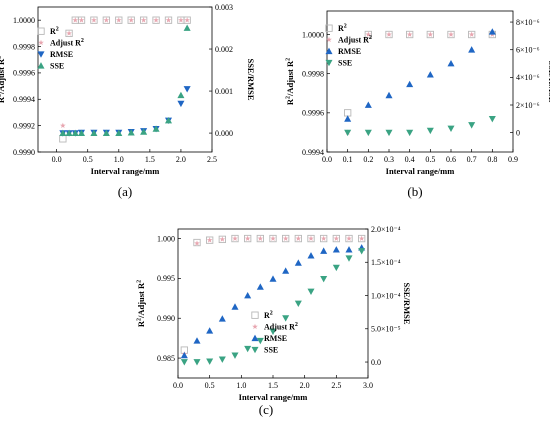 This screenshot has width=550, height=429. What do you see at coordinates (528, 50) in the screenshot?
I see `y-right-tick-label: 6×10⁻⁶` at bounding box center [528, 50].